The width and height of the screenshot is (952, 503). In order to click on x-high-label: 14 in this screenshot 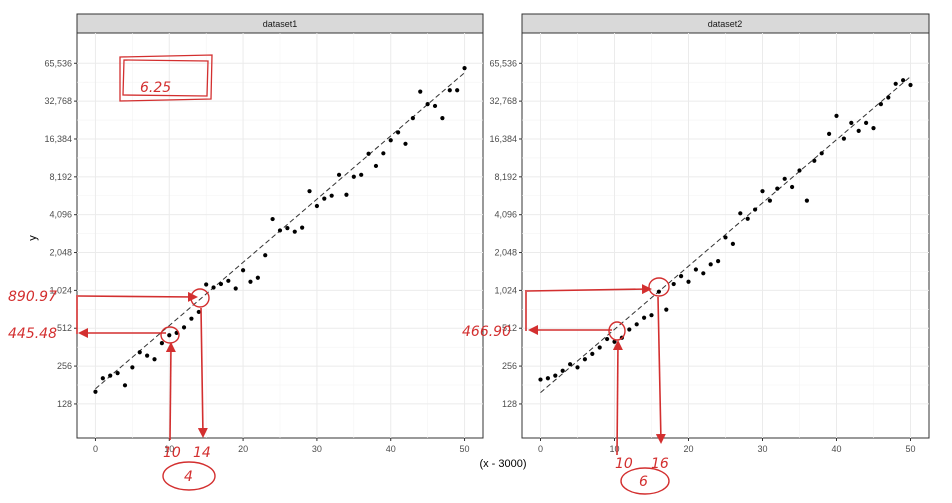, I will do `click(202, 453)`.